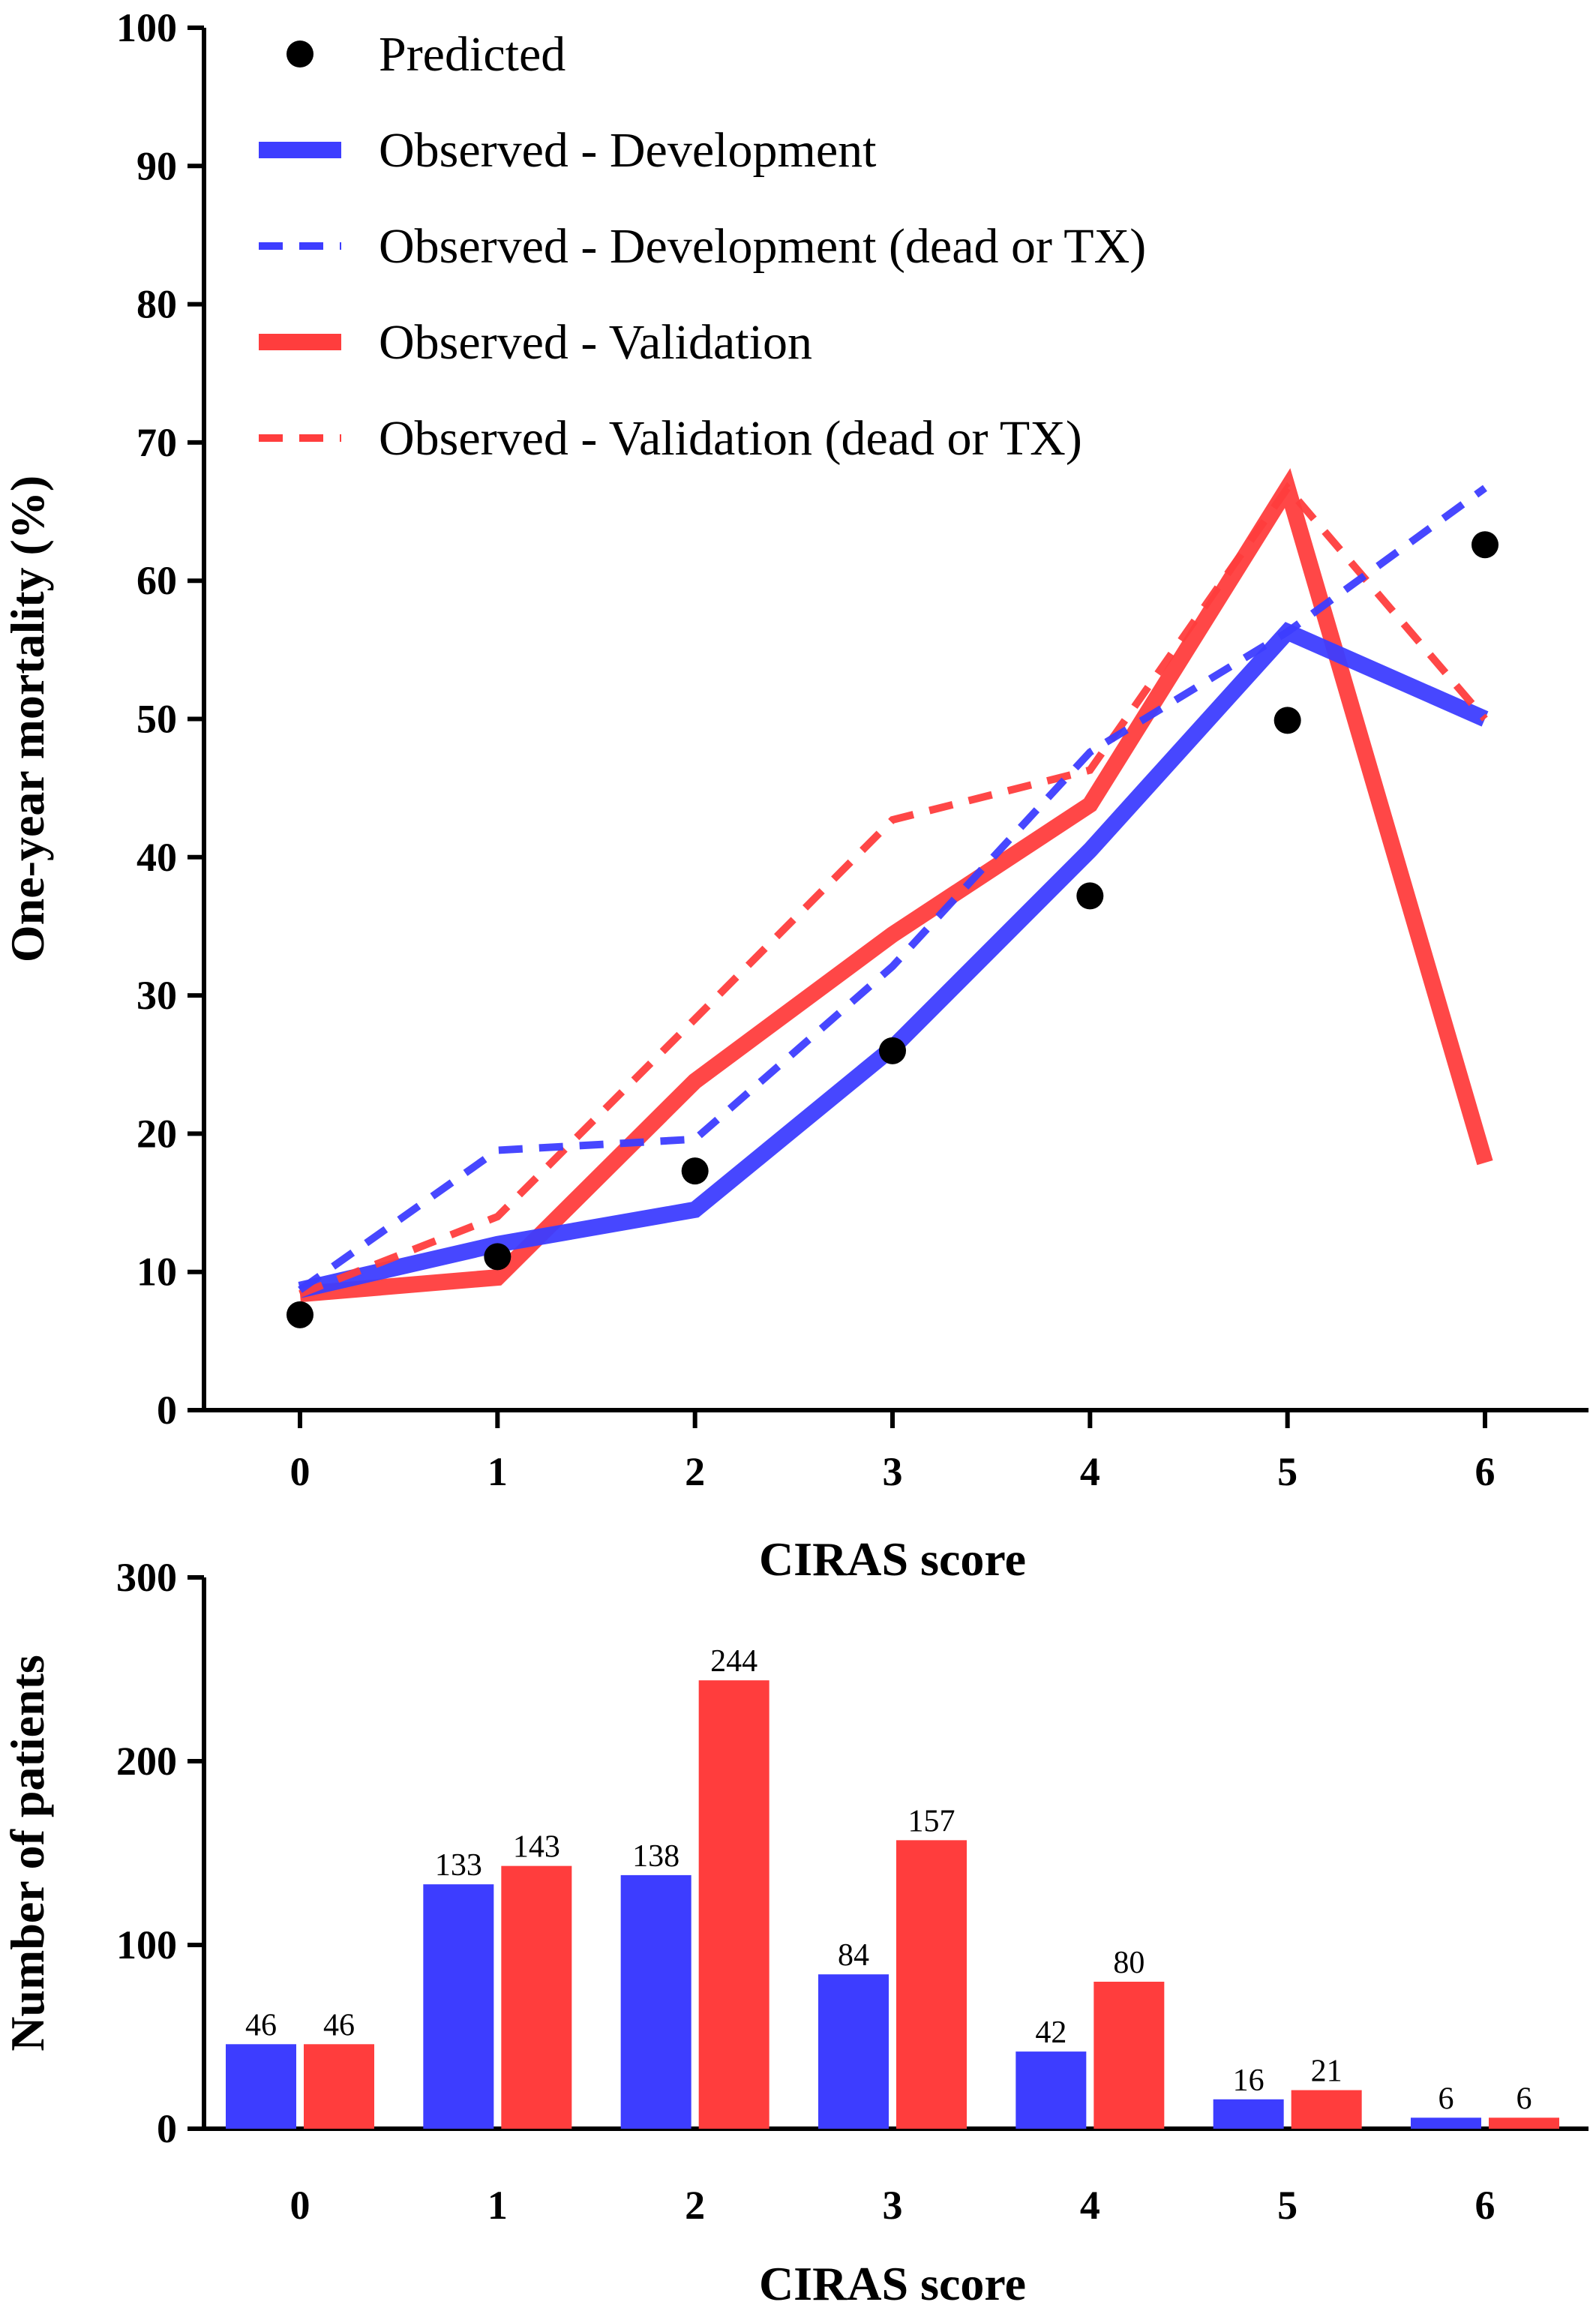  I want to click on y-tick-label: 30, so click(156, 995).